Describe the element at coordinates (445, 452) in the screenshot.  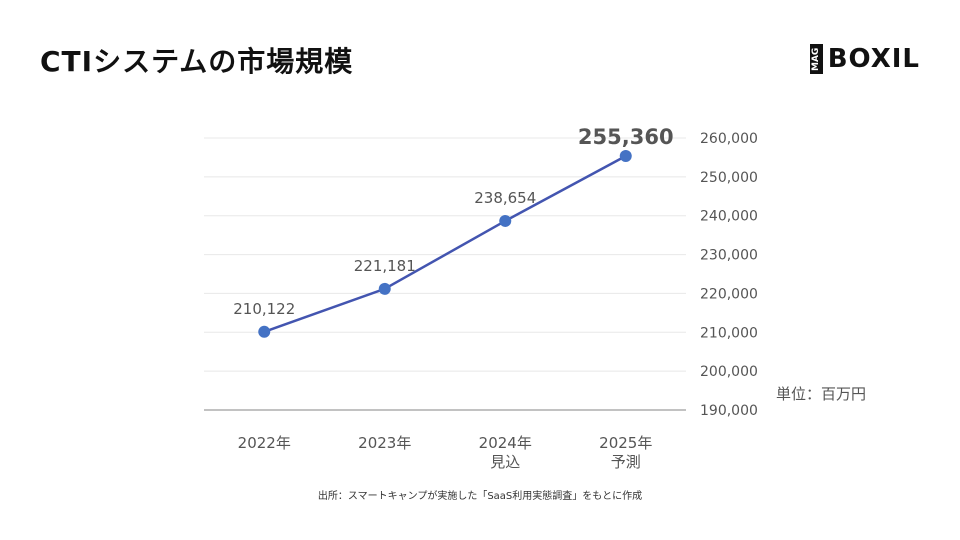
I see `x-axis-ticks: 2022年 2023年 2024年見込 2025年予測` at that location.